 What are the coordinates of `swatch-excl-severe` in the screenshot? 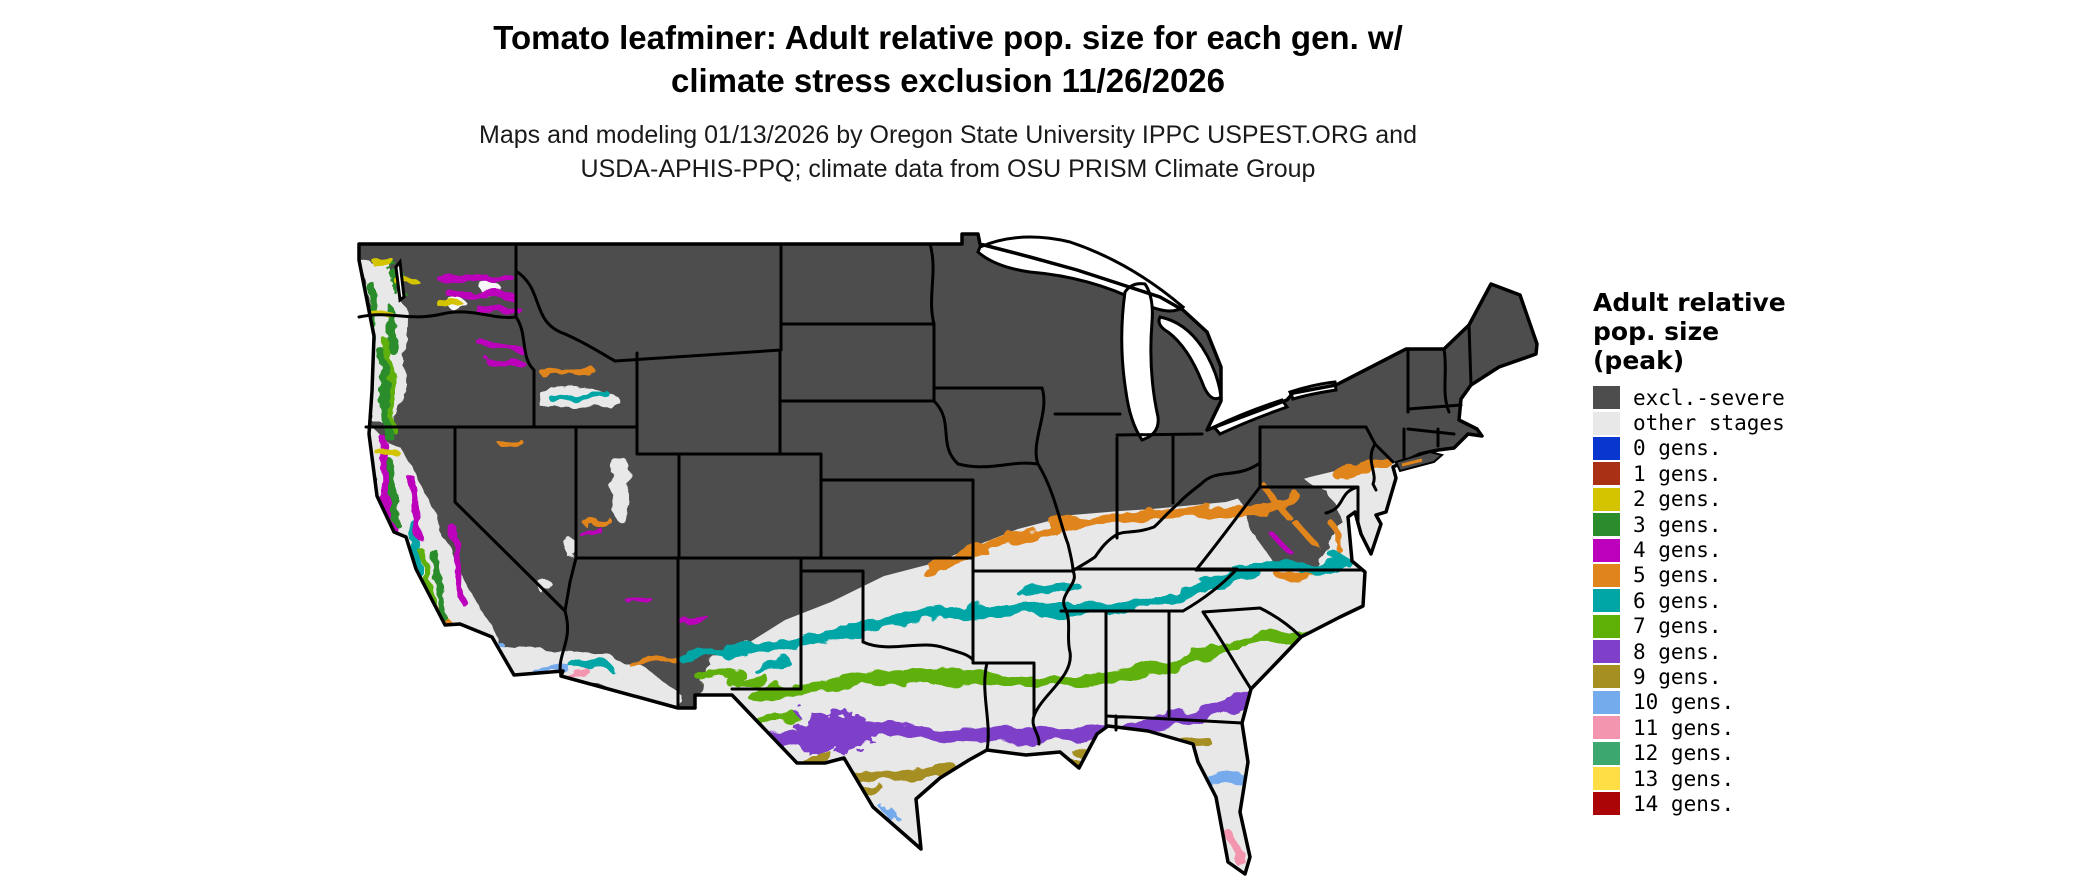 It's located at (1606, 398).